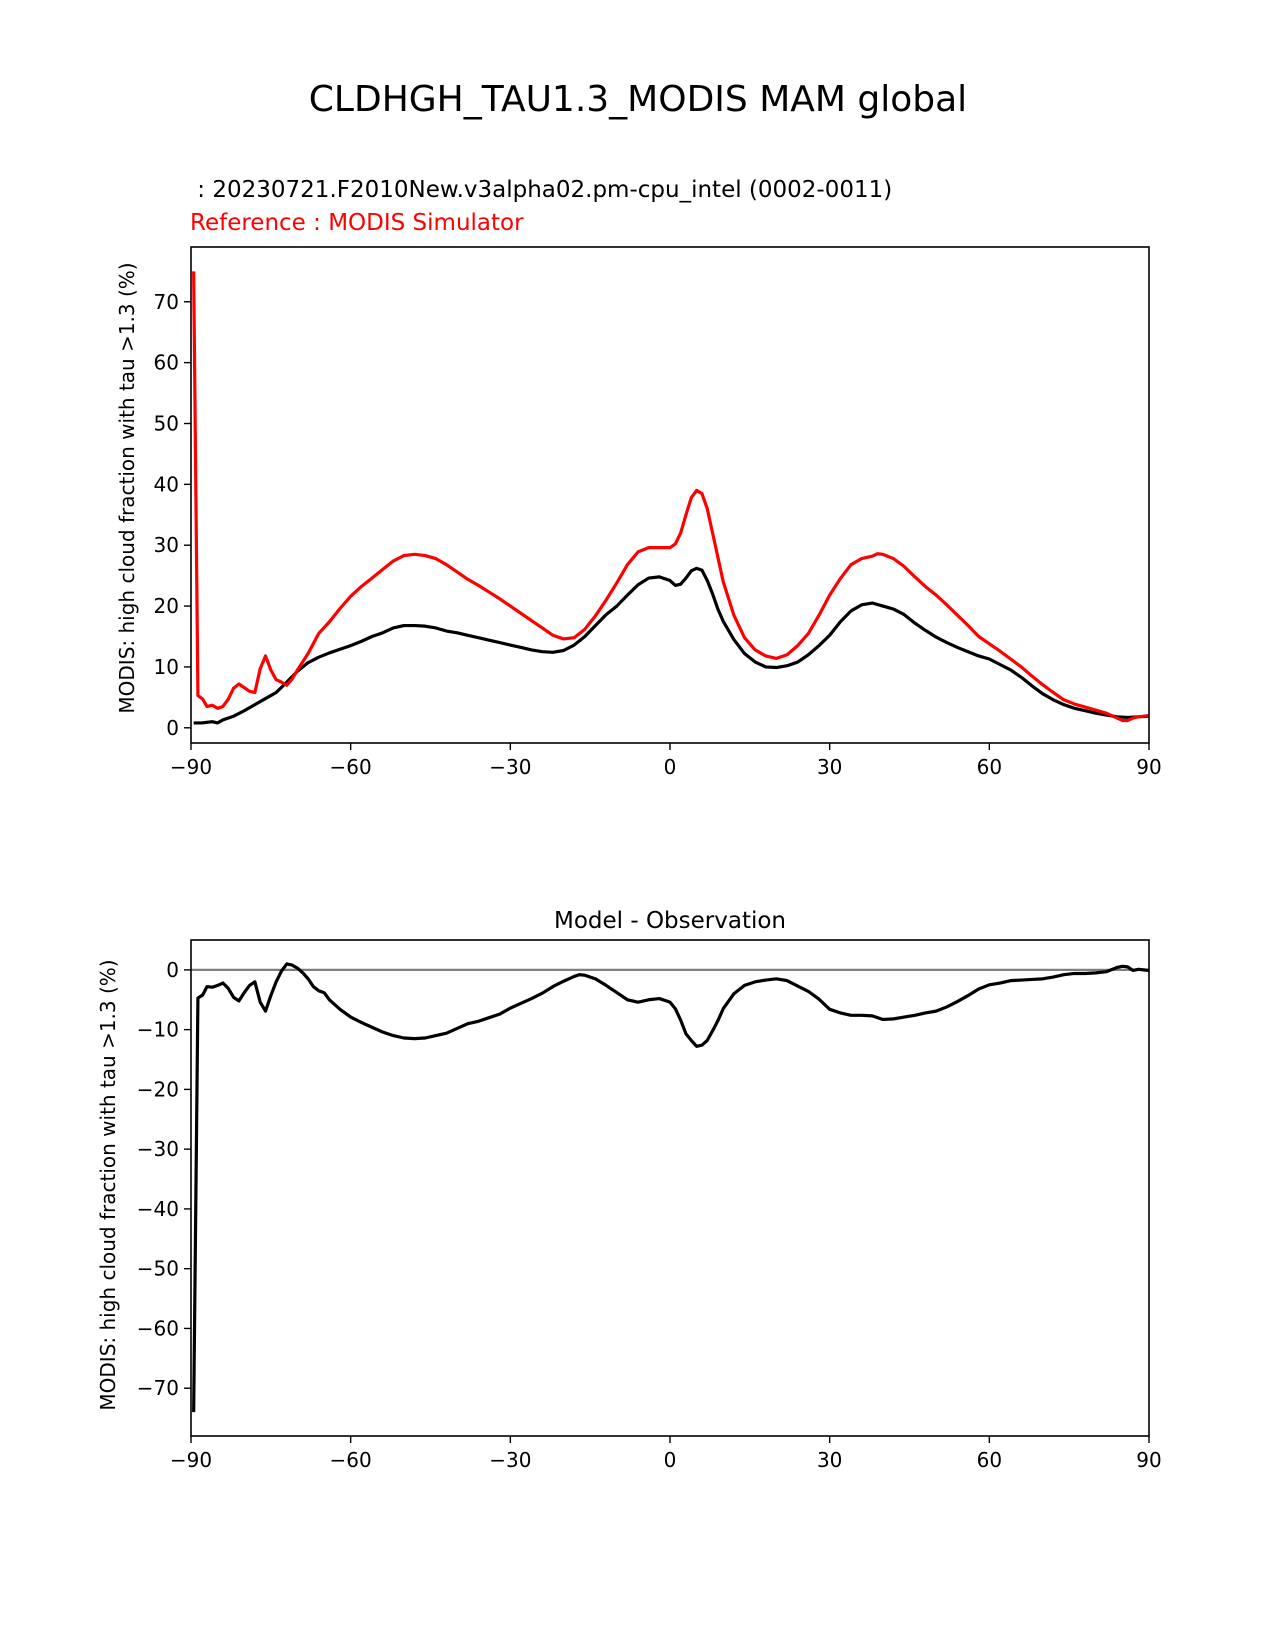  What do you see at coordinates (989, 767) in the screenshot?
I see `top-x-tick-label: 60` at bounding box center [989, 767].